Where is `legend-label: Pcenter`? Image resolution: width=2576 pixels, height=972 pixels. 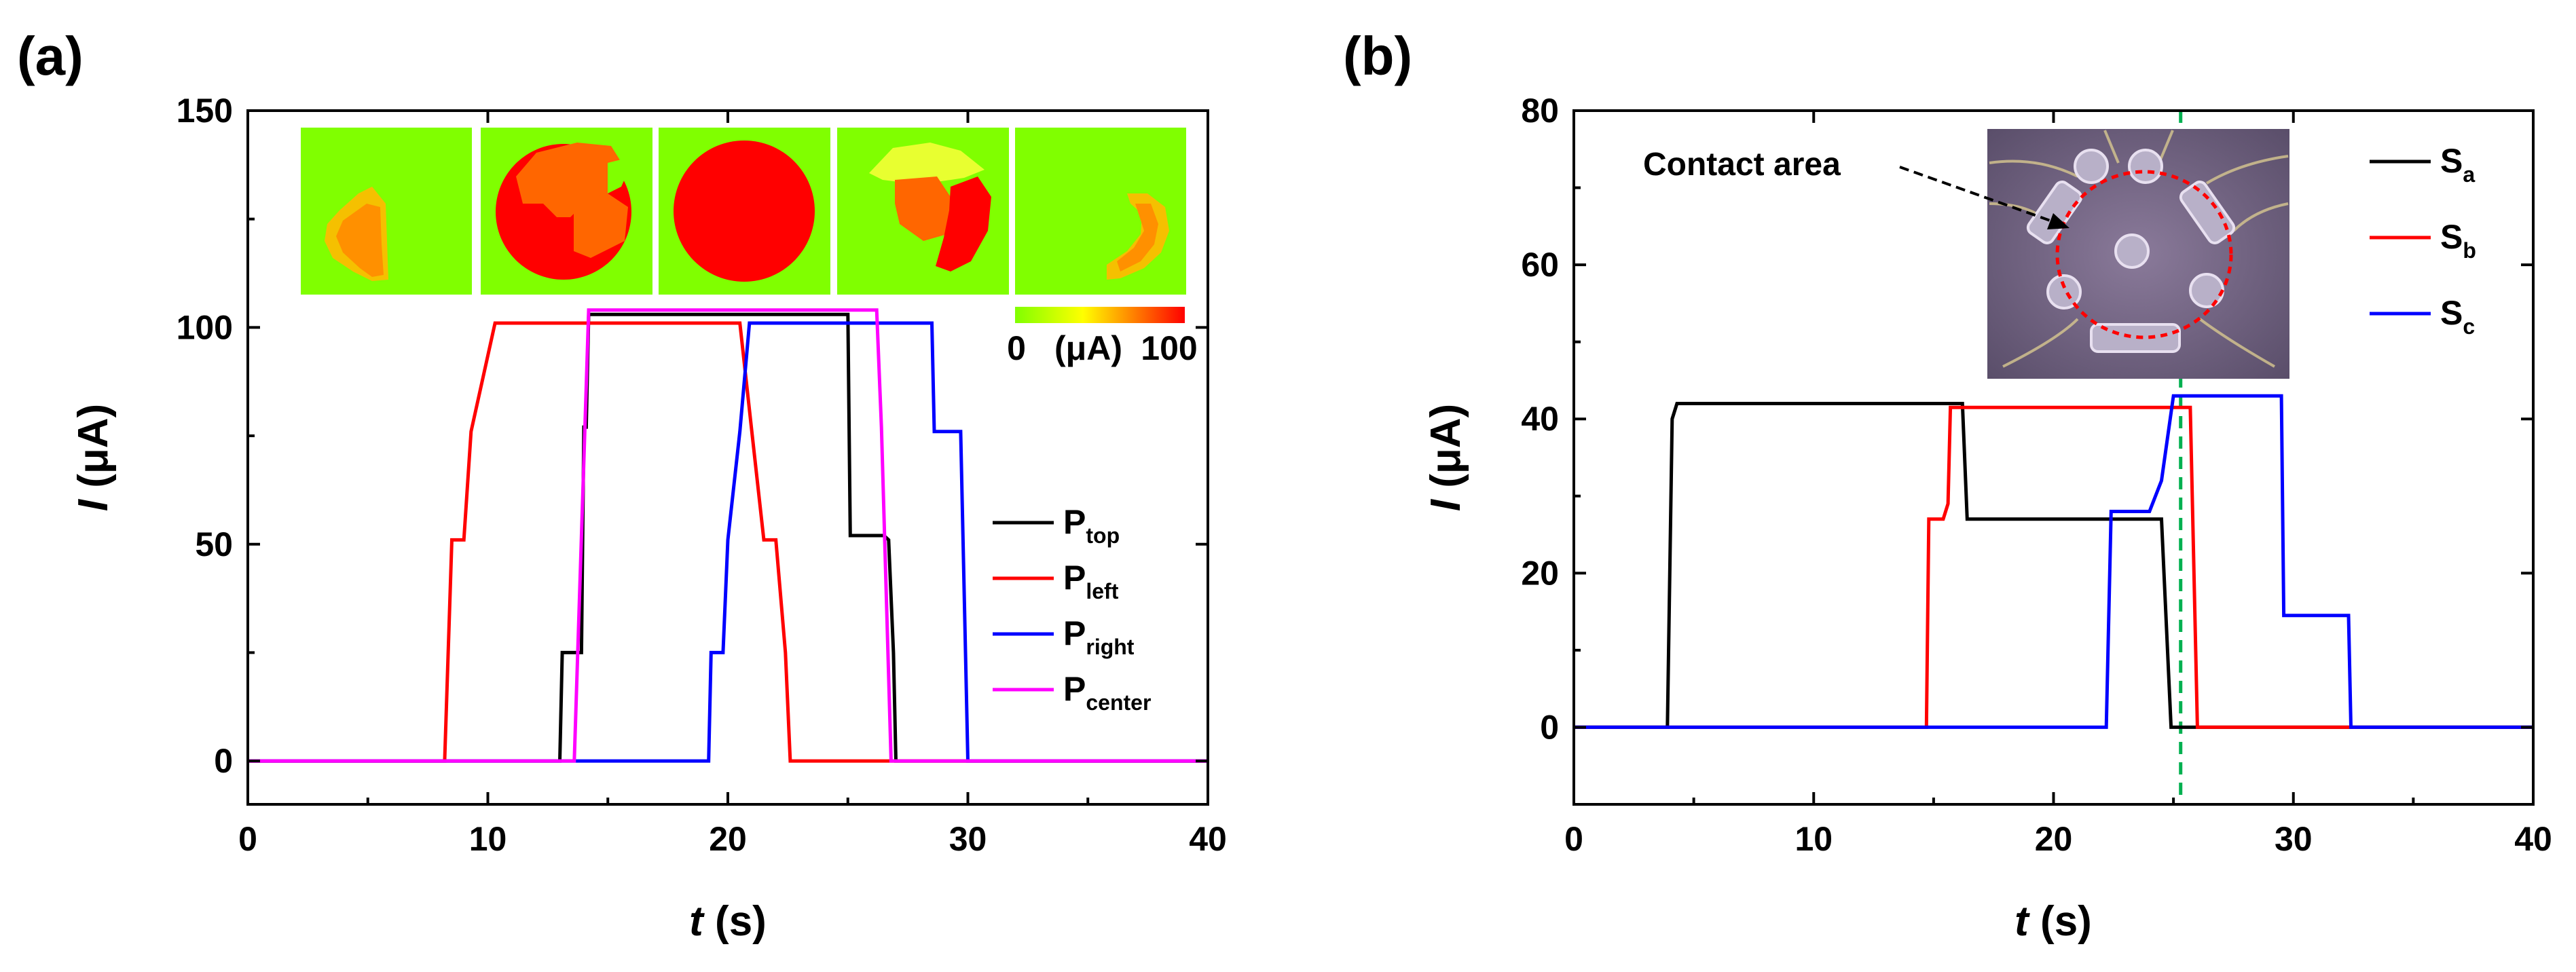 legend-label: Pcenter is located at coordinates (1107, 692).